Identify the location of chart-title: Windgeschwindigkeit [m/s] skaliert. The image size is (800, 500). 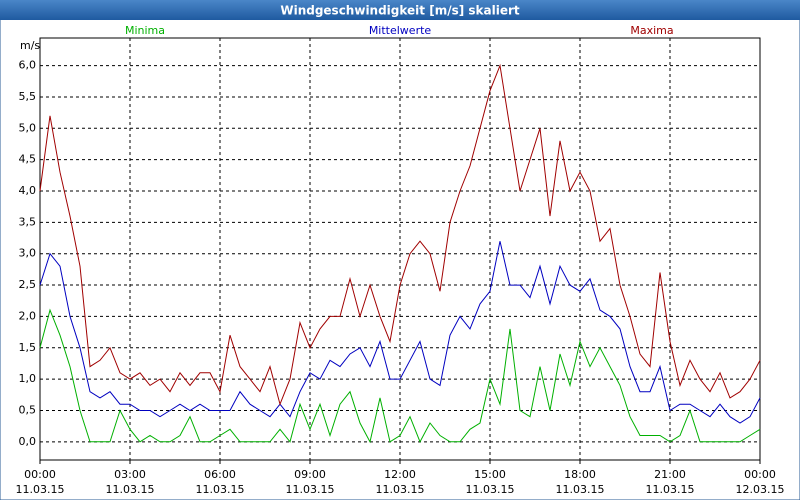
(400, 11).